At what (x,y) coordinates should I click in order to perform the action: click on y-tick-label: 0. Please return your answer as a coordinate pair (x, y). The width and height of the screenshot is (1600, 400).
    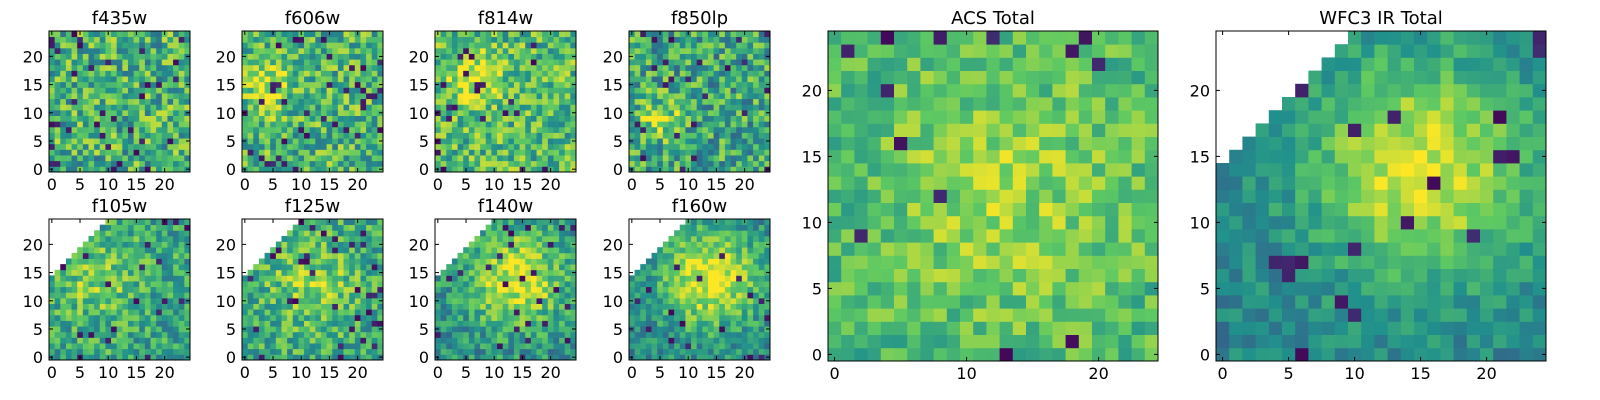
    Looking at the image, I should click on (424, 169).